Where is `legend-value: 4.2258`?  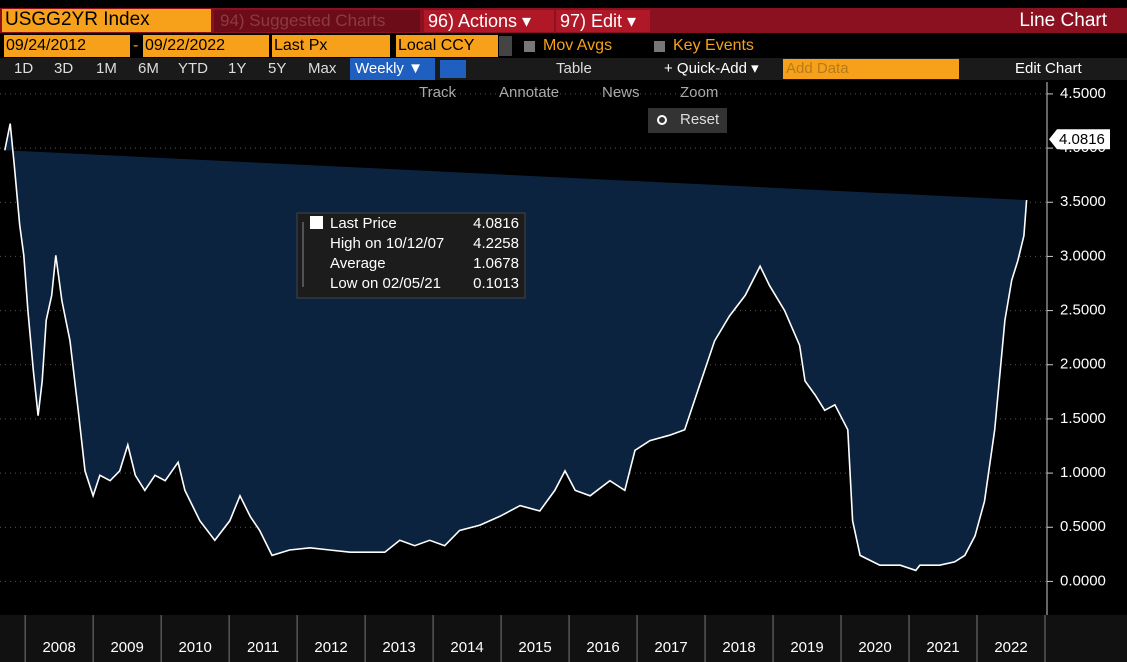 legend-value: 4.2258 is located at coordinates (496, 243).